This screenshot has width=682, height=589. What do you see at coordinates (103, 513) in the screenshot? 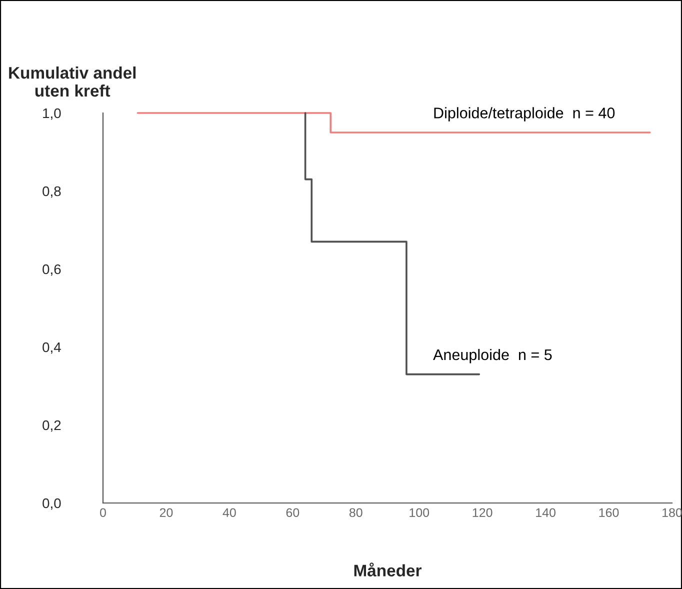
I see `x-tick-label: 0` at bounding box center [103, 513].